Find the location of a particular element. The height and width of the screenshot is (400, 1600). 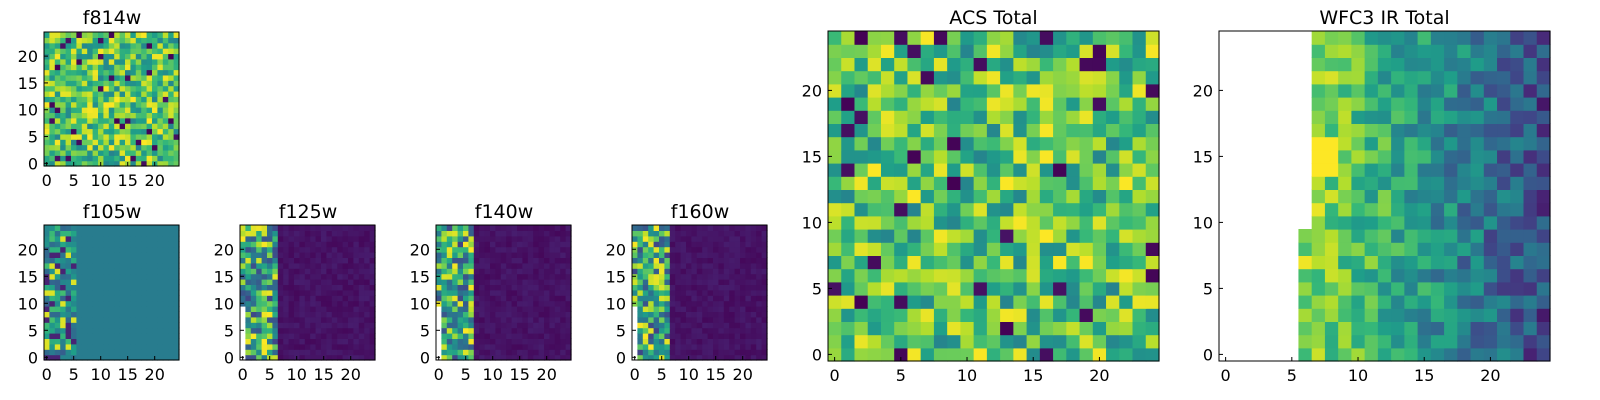

axes-frame is located at coordinates (111, 292).